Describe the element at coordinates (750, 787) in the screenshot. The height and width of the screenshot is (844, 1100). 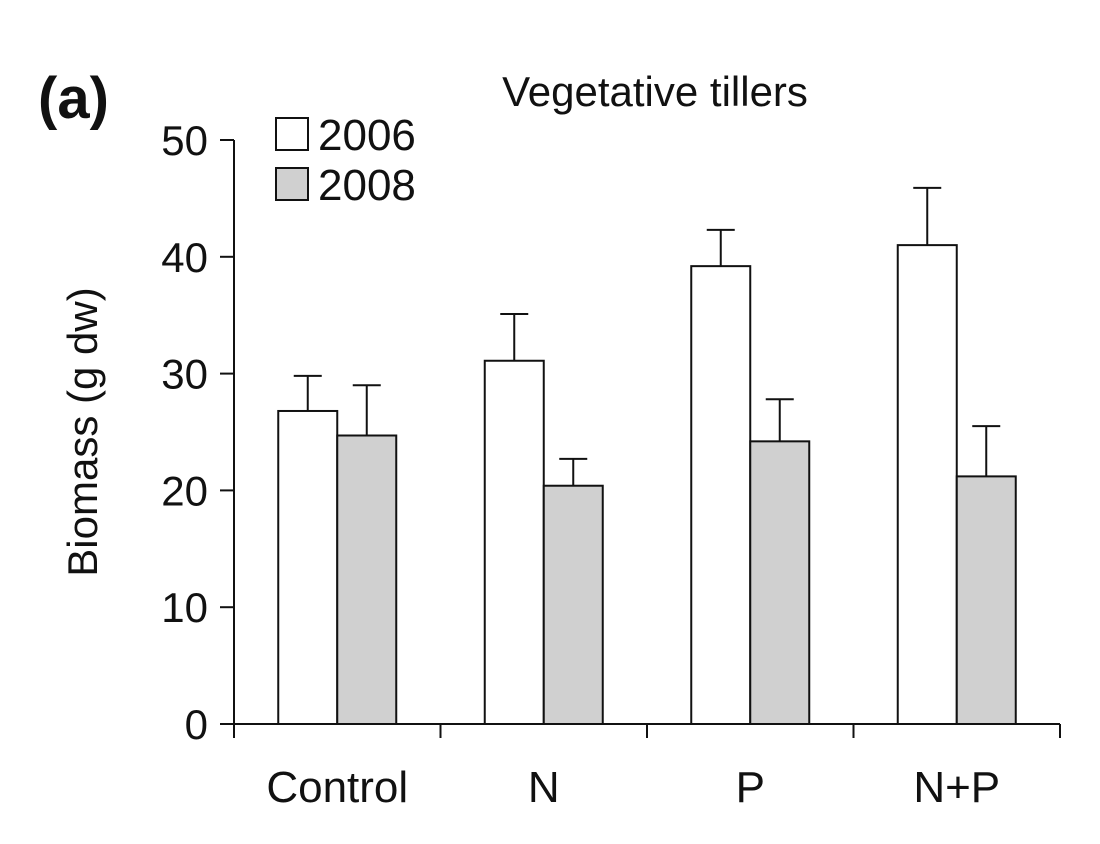
I see `x-category-label: P` at that location.